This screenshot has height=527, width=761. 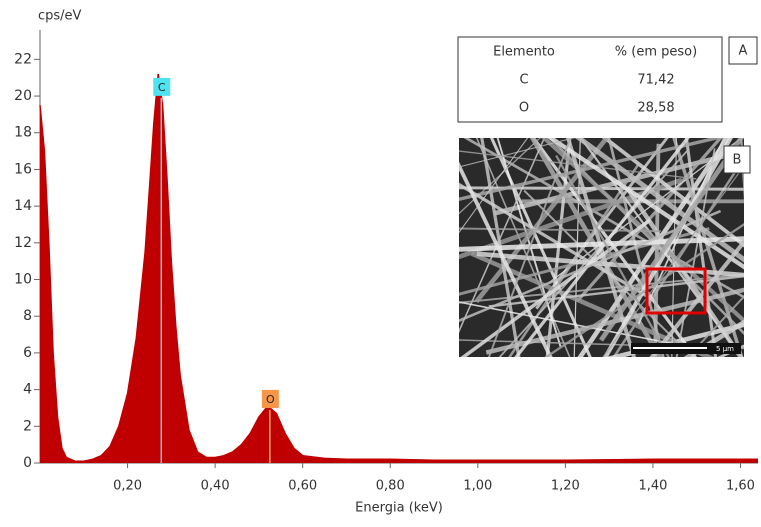 I want to click on y-tick-label: 12, so click(x=23, y=243).